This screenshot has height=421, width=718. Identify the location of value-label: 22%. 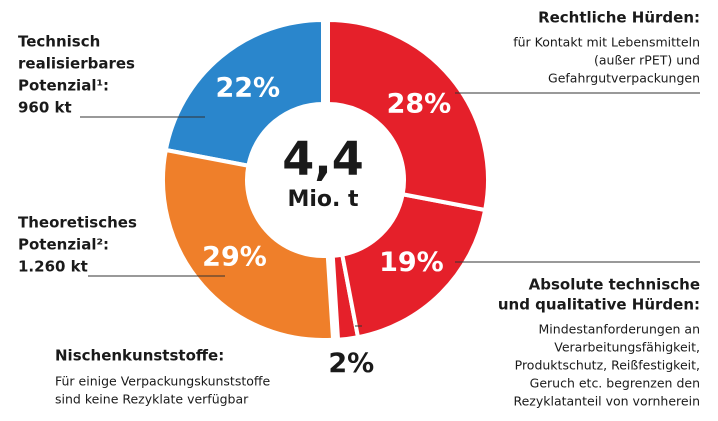
(247, 88).